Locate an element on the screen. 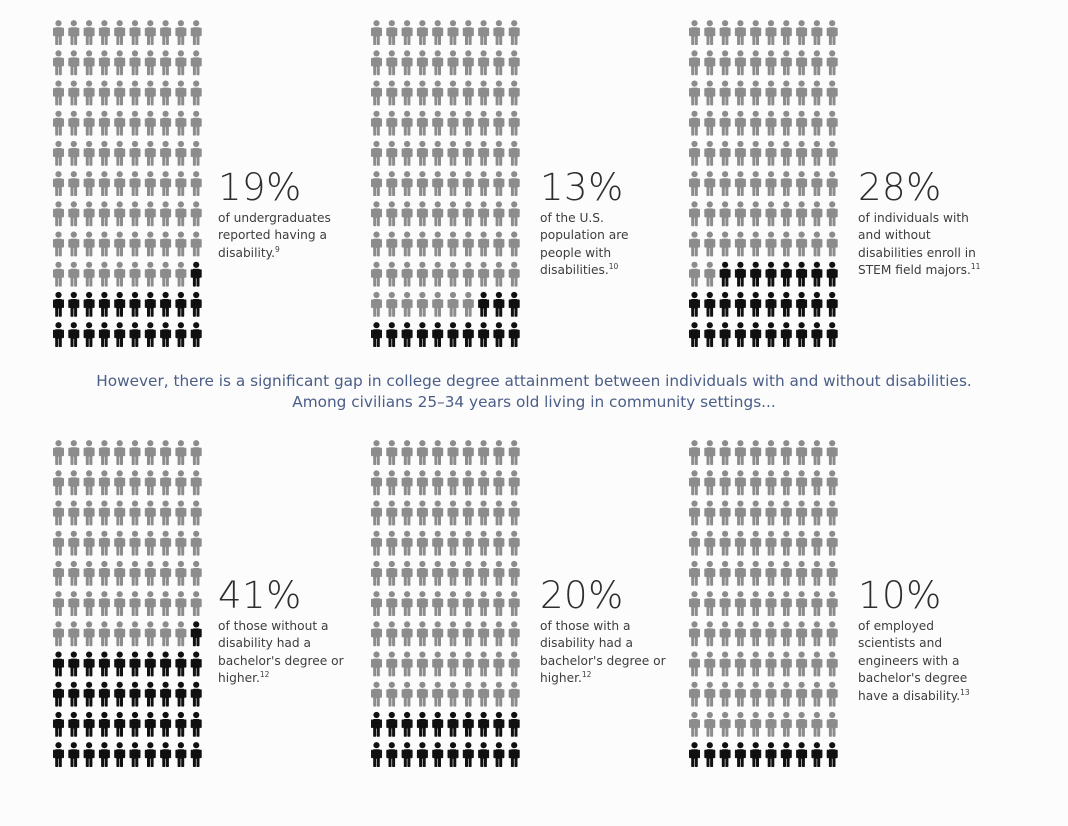  footnote-marker: 11 is located at coordinates (975, 267).